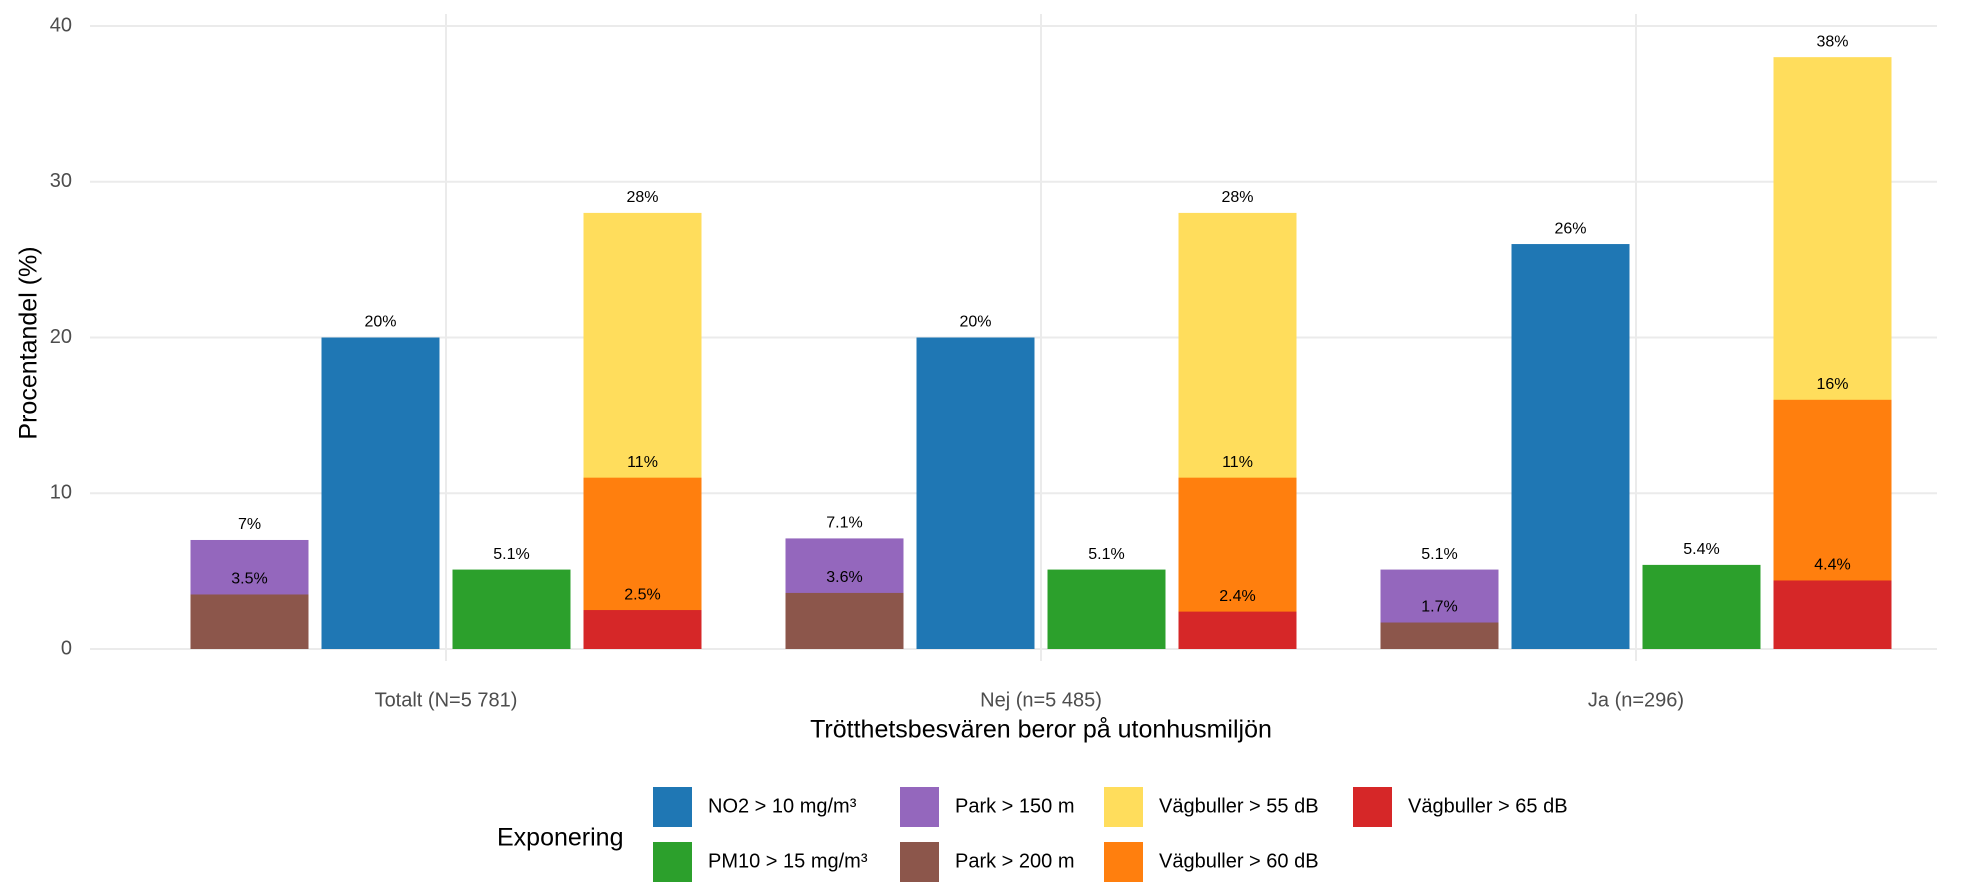  Describe the element at coordinates (844, 523) in the screenshot. I see `data-label: 7.1%` at that location.